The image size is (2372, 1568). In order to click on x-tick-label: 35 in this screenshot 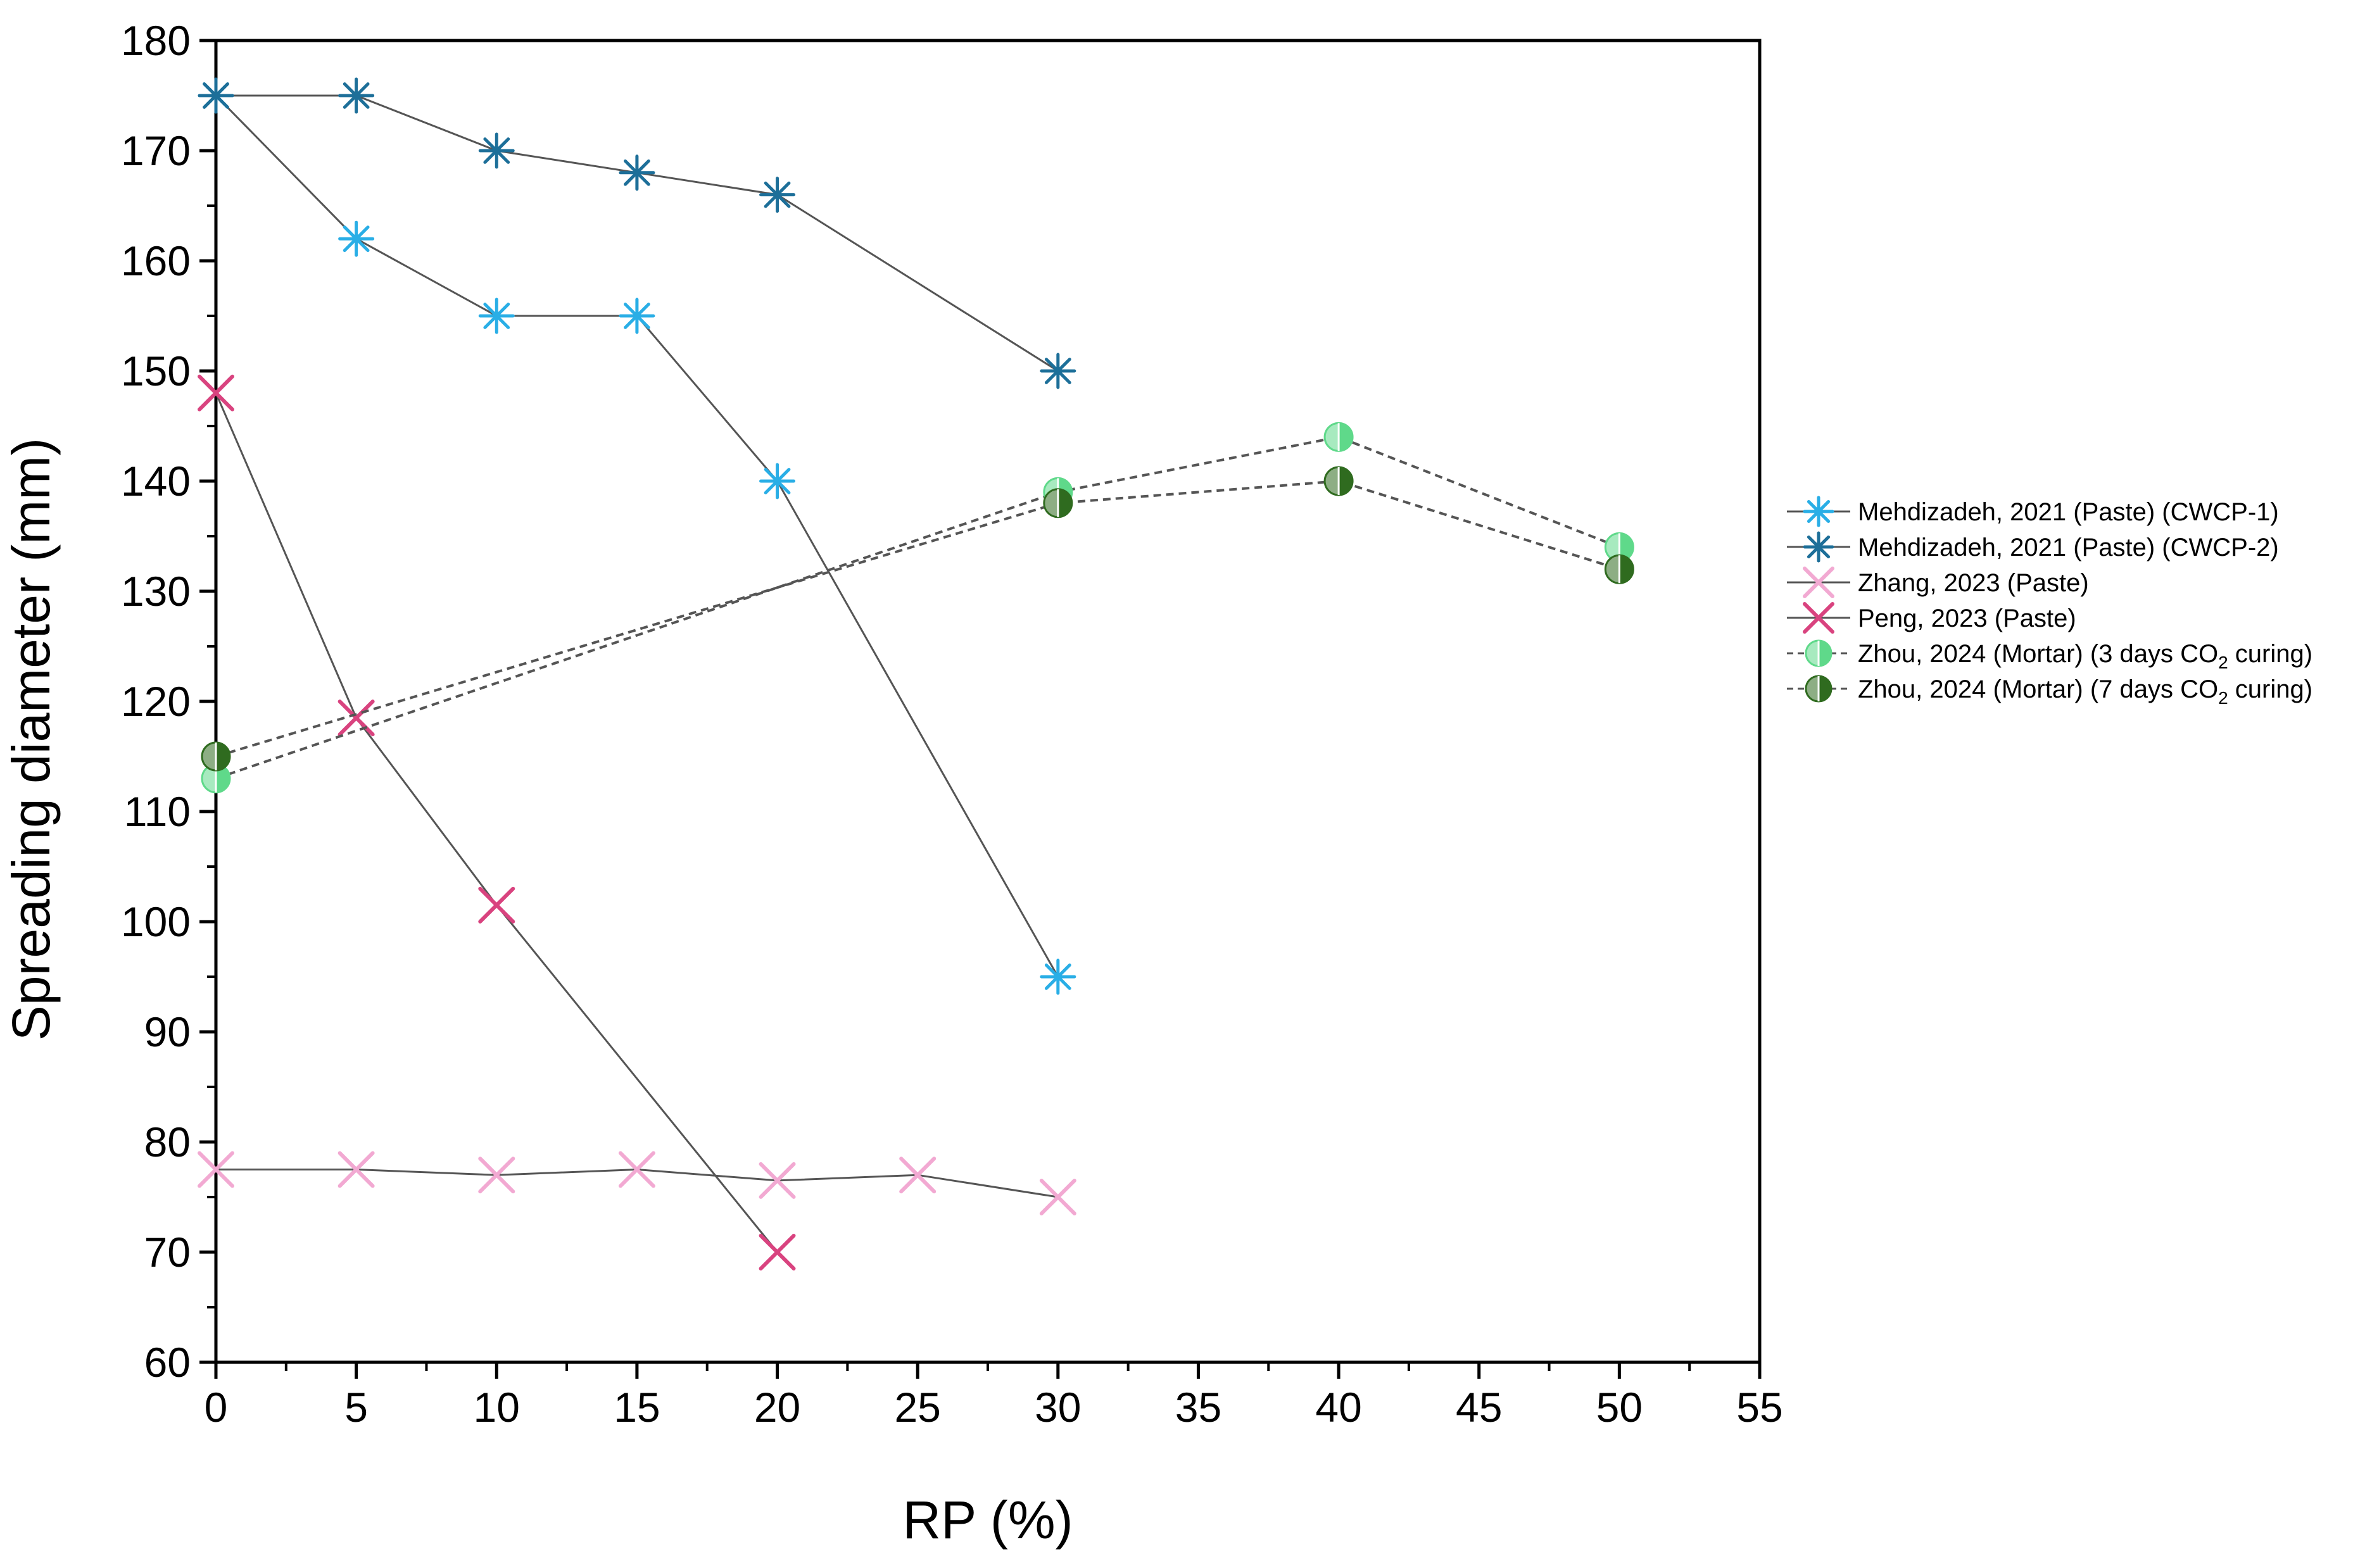, I will do `click(1198, 1407)`.